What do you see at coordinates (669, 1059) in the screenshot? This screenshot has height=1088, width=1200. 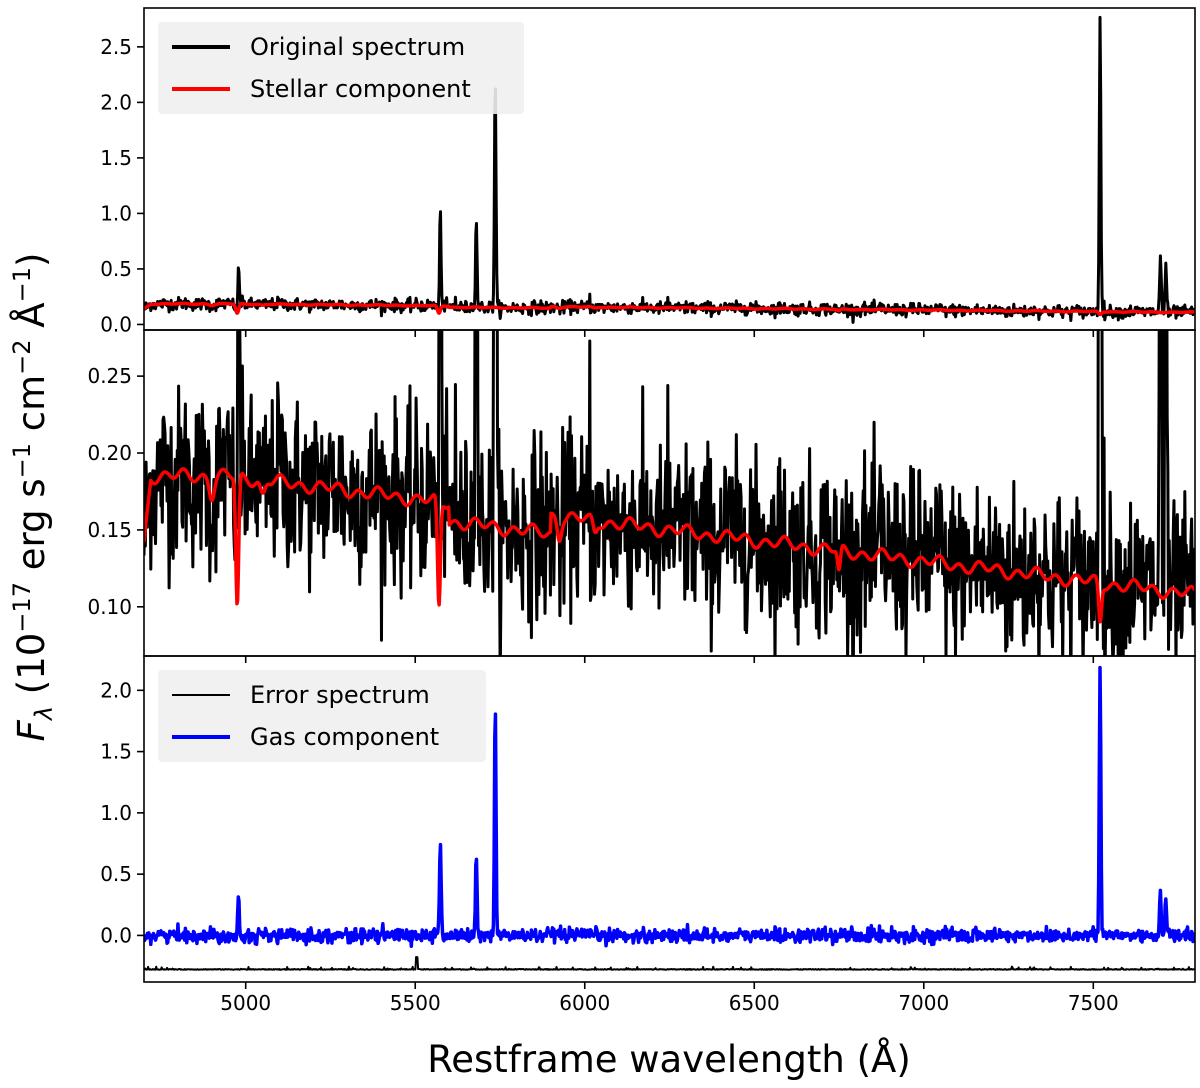 I see `x-axis-label: Restframe wavelength (Å)` at bounding box center [669, 1059].